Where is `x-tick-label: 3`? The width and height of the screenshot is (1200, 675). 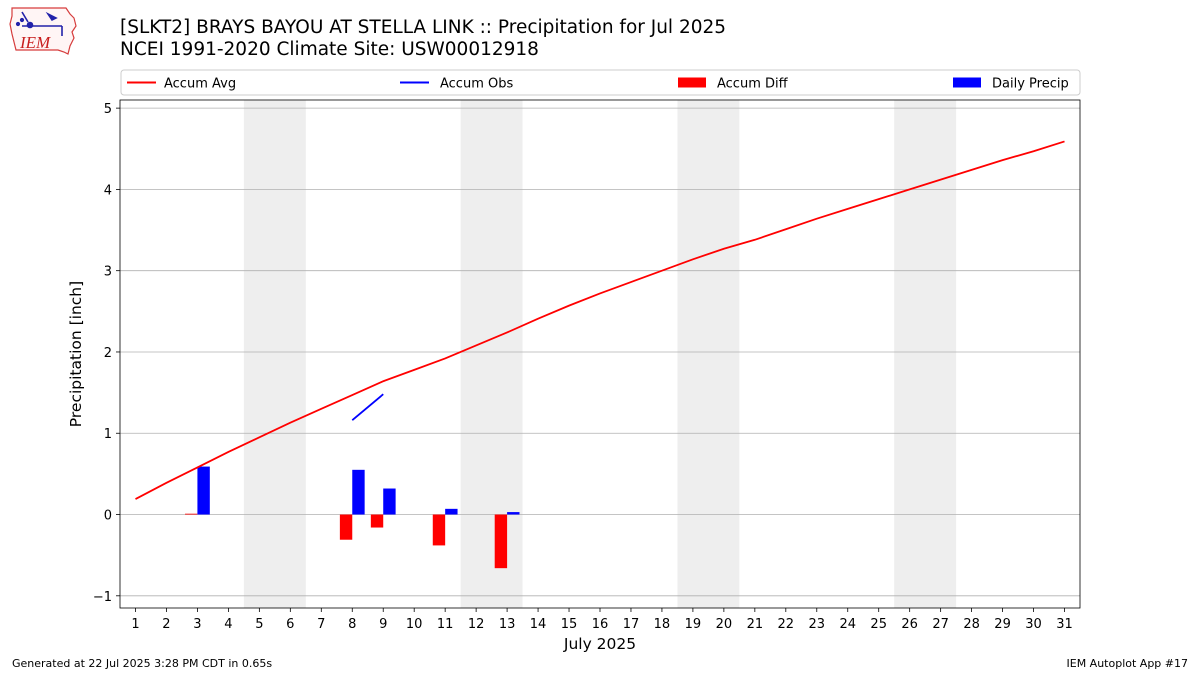
x-tick-label: 3 is located at coordinates (197, 624).